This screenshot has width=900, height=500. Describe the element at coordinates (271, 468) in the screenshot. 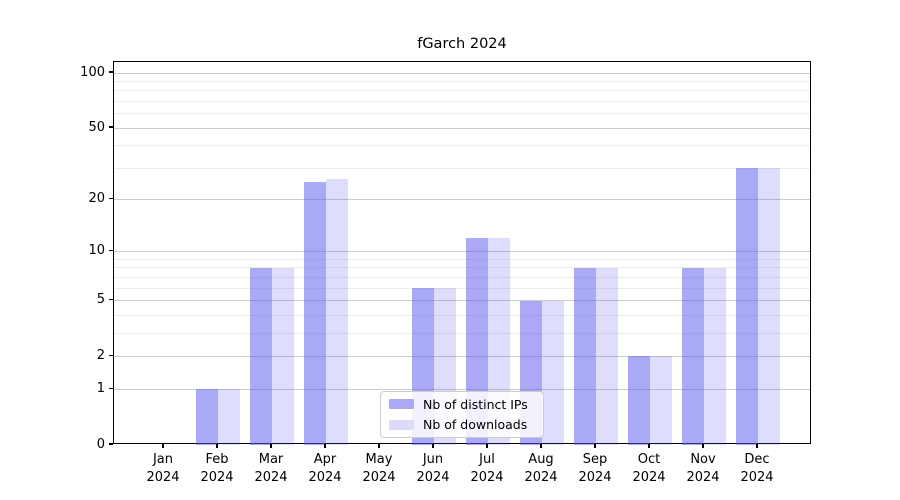

I see `x-tick-label: Mar 2024` at that location.